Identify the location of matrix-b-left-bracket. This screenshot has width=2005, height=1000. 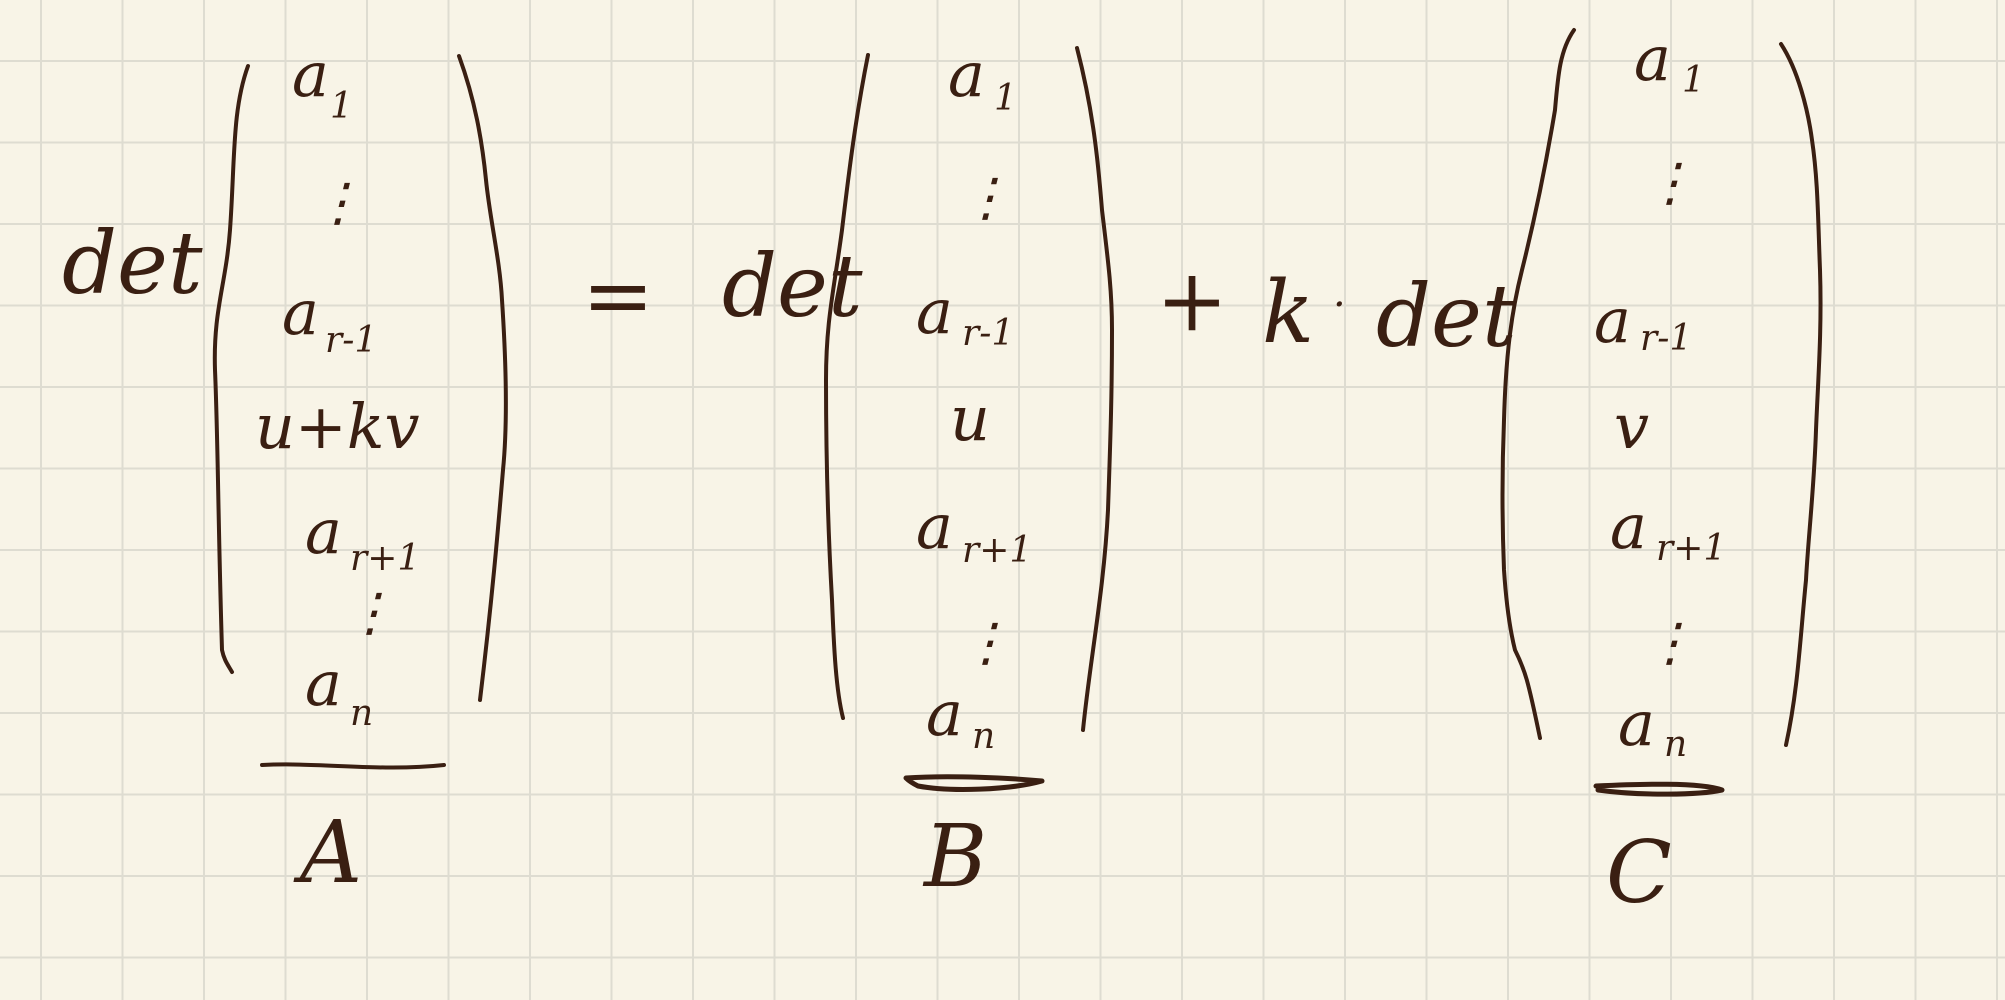
(847, 386).